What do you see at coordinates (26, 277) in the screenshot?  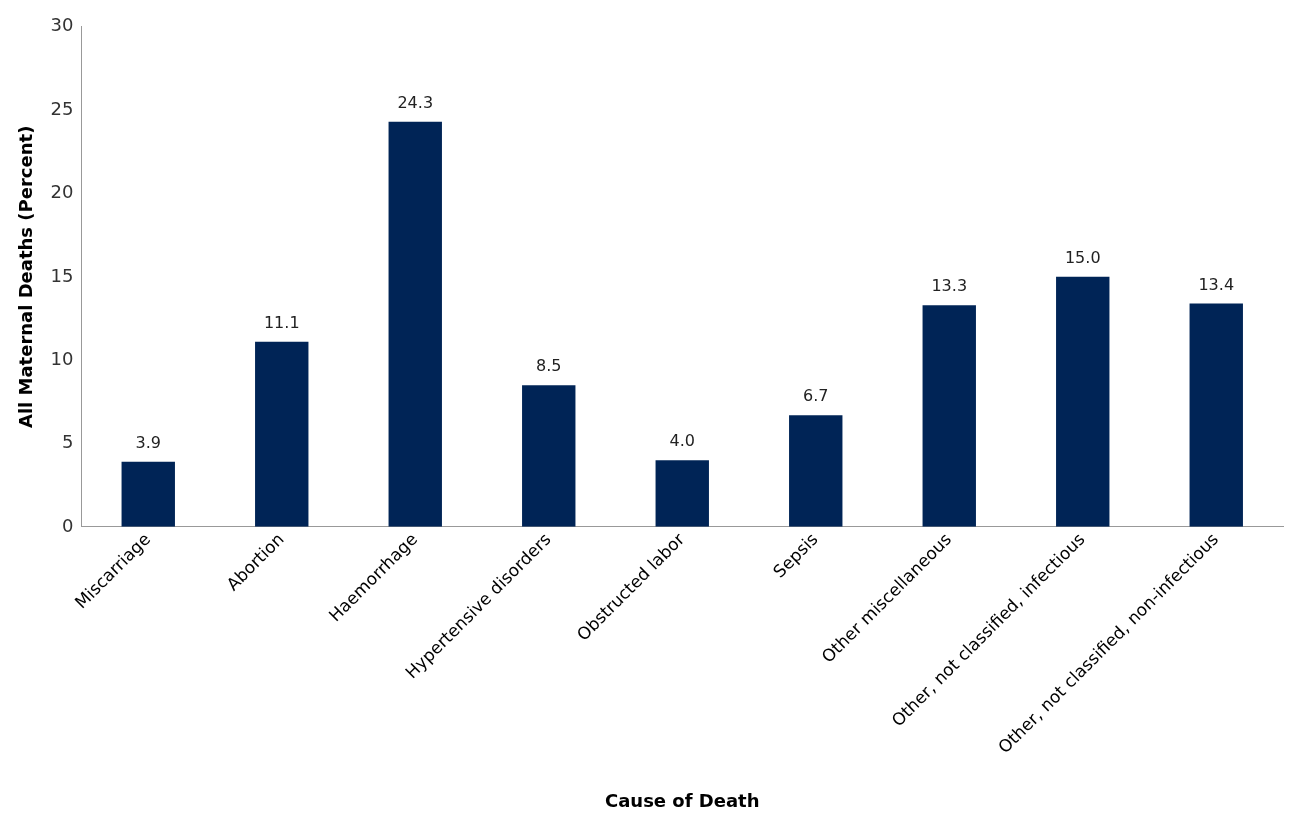 I see `y-axis-title: All Maternal Deaths (Percent)` at bounding box center [26, 277].